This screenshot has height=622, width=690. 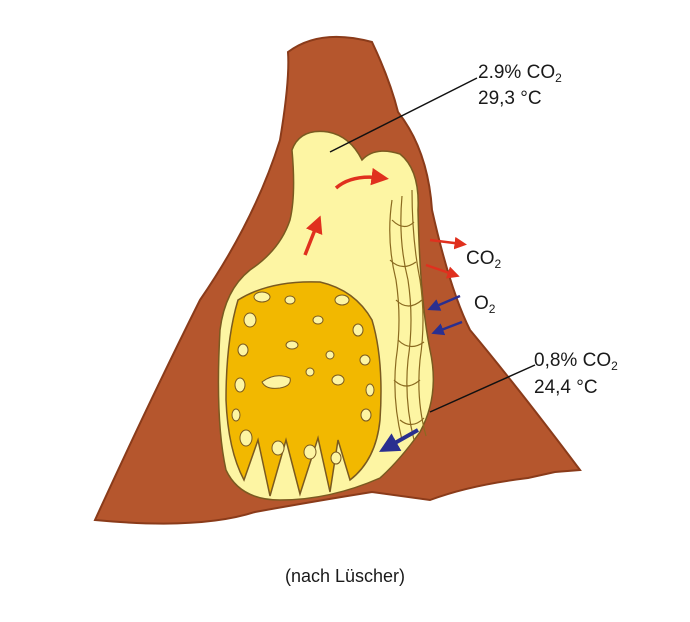 What do you see at coordinates (482, 388) in the screenshot?
I see `leader-line-bottom` at bounding box center [482, 388].